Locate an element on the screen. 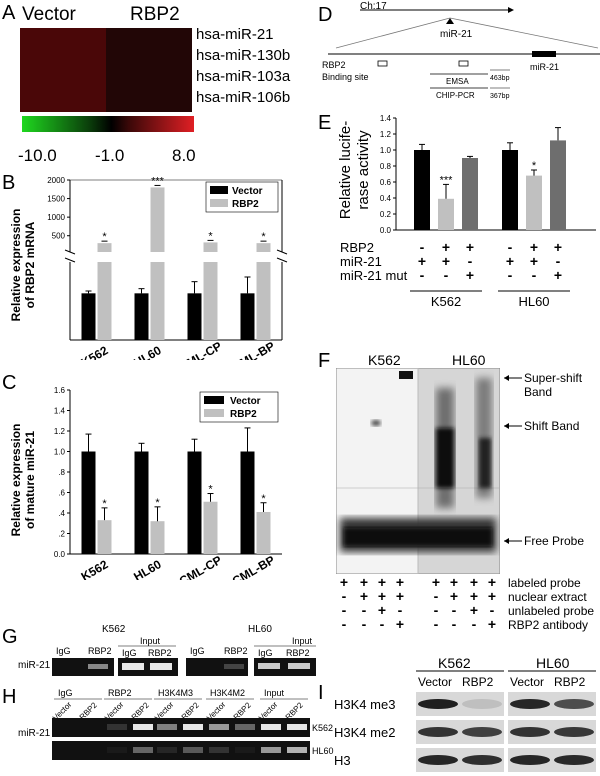 The width and height of the screenshot is (600, 776). e-ytick: 0.6 is located at coordinates (386, 182).